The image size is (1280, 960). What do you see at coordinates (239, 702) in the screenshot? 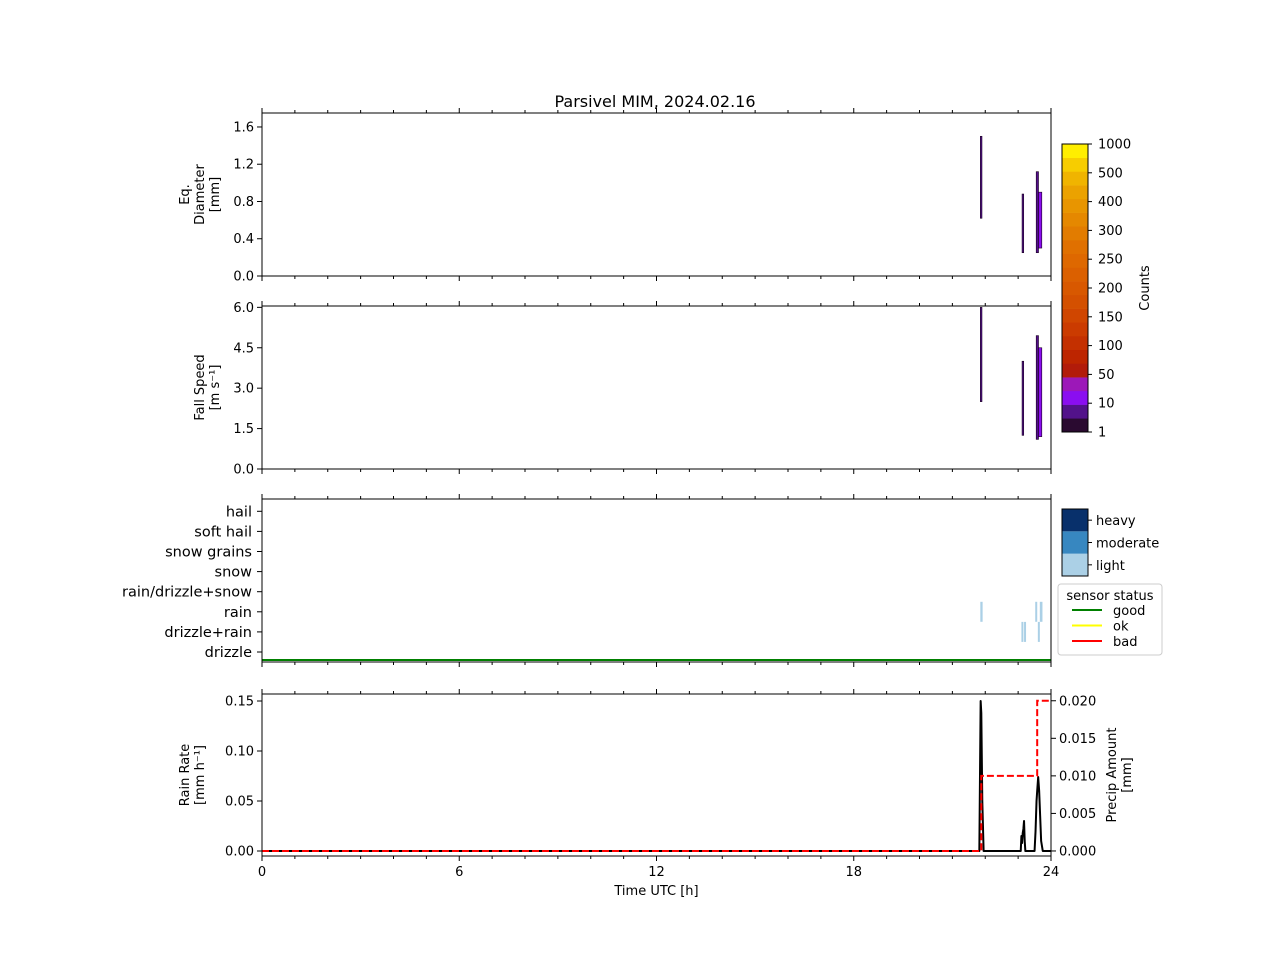
I see `y-tick-label: 0.15` at bounding box center [239, 702].